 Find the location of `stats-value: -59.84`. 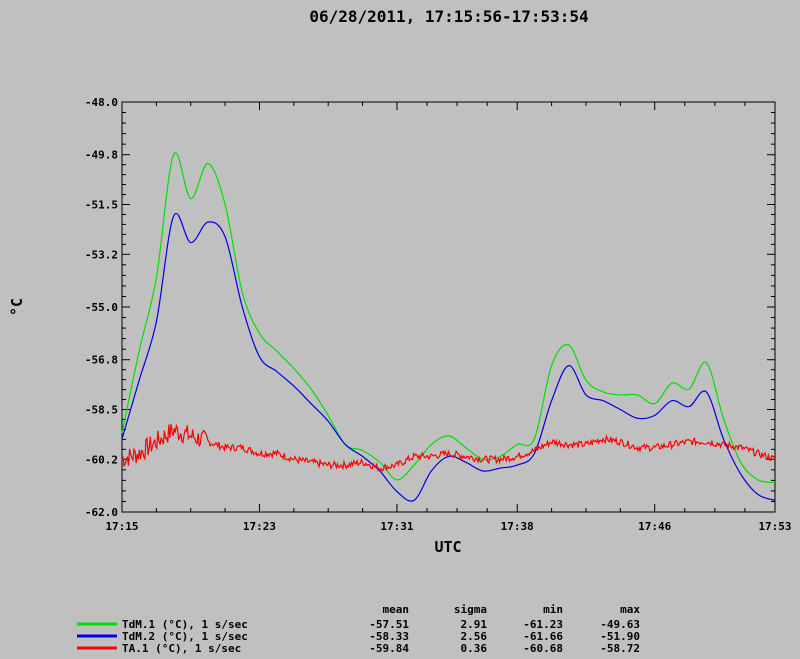

stats-value: -59.84 is located at coordinates (389, 648).